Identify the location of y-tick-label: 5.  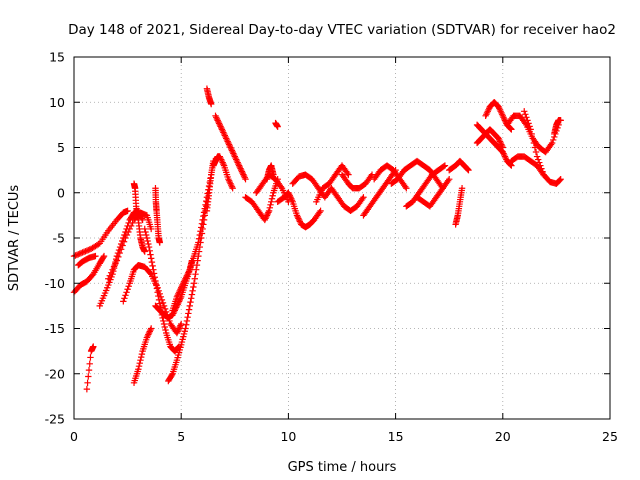
(61, 147).